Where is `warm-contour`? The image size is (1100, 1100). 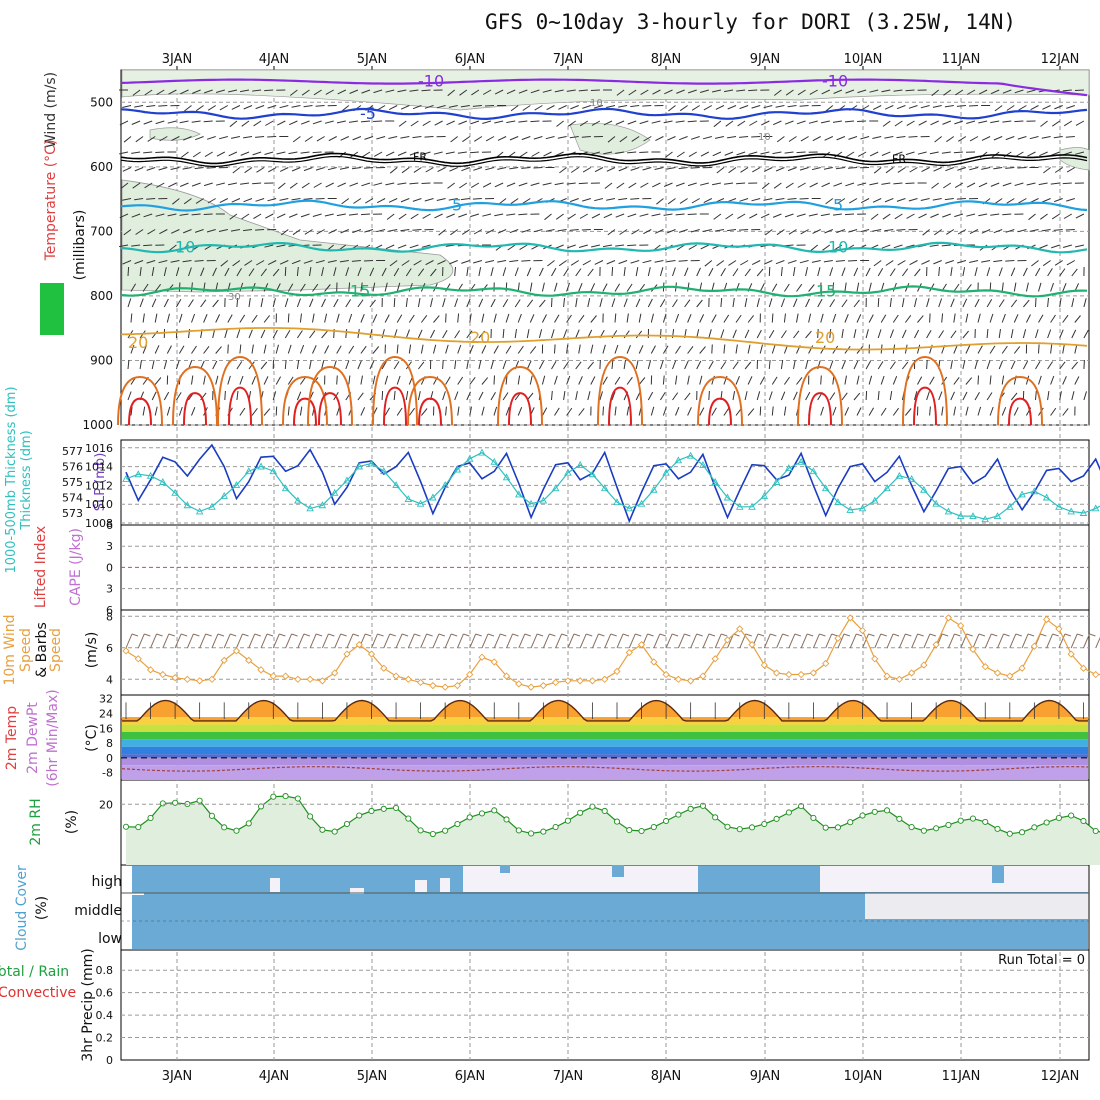 warm-contour is located at coordinates (820, 395).